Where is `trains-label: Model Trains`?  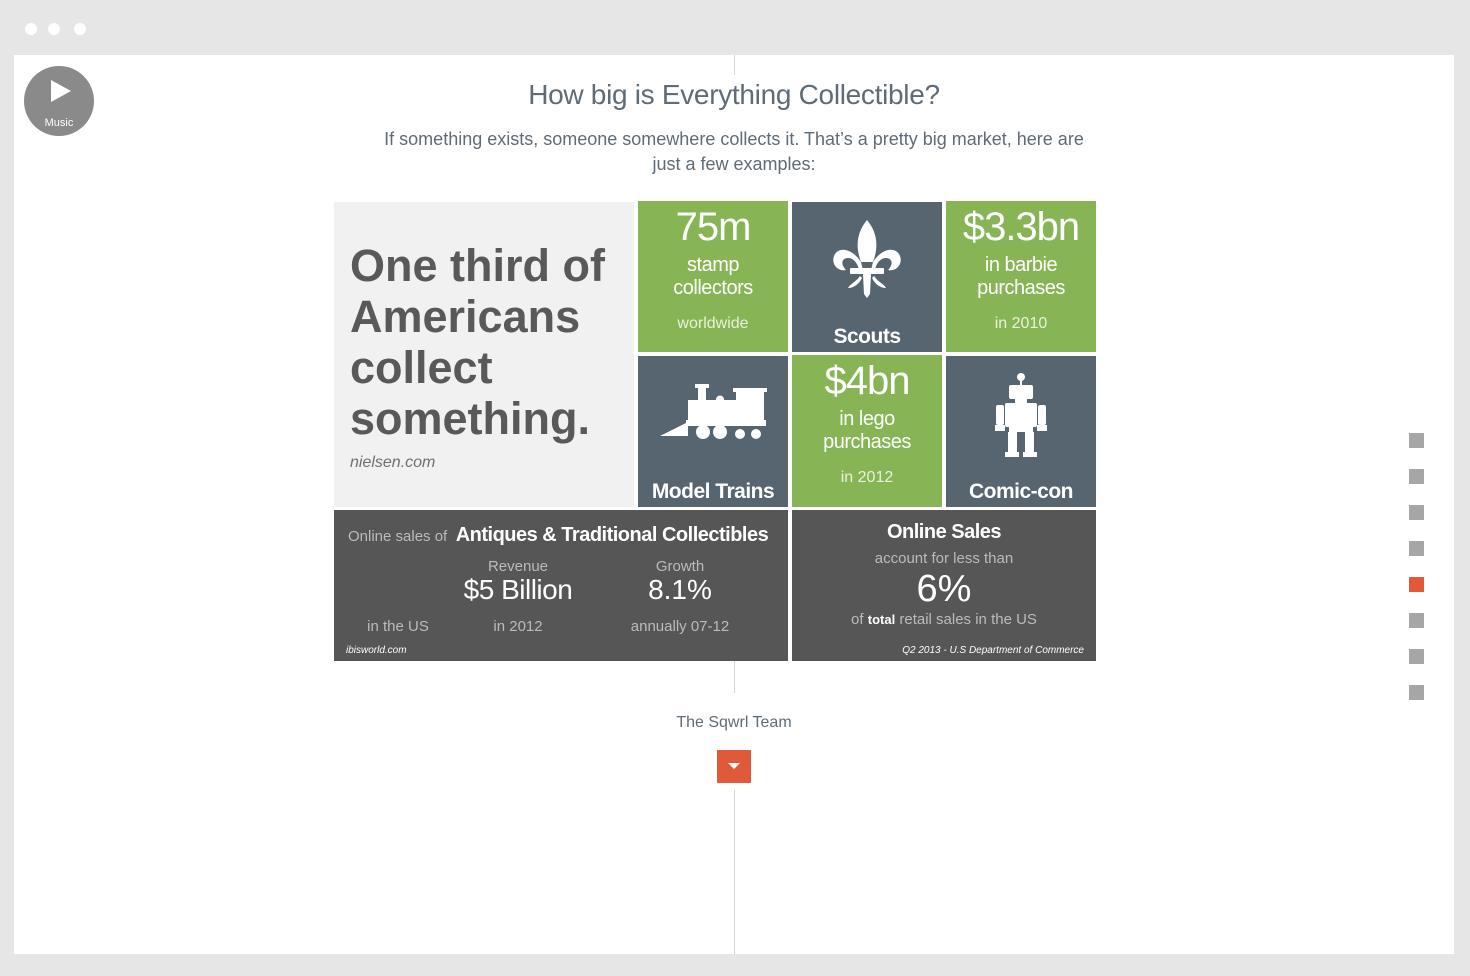 trains-label: Model Trains is located at coordinates (713, 491).